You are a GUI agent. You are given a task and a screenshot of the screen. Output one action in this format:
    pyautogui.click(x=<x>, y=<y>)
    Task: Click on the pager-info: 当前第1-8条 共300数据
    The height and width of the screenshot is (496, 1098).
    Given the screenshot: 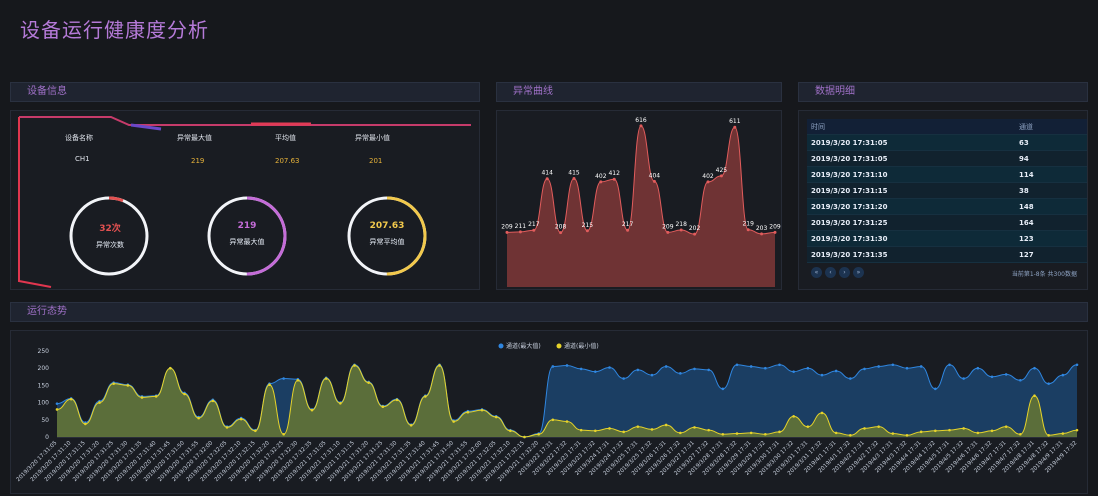 What is the action you would take?
    pyautogui.click(x=1044, y=274)
    